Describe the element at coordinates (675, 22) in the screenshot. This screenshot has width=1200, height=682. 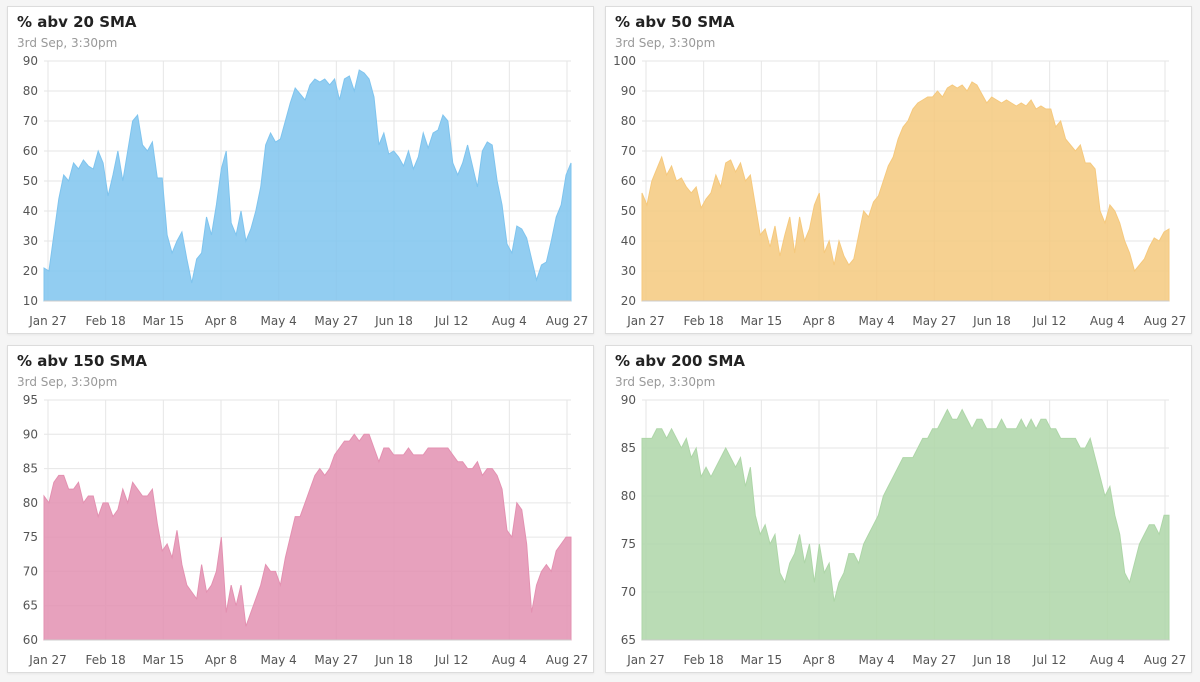
I see `chart-title: % abv 50 SMA` at that location.